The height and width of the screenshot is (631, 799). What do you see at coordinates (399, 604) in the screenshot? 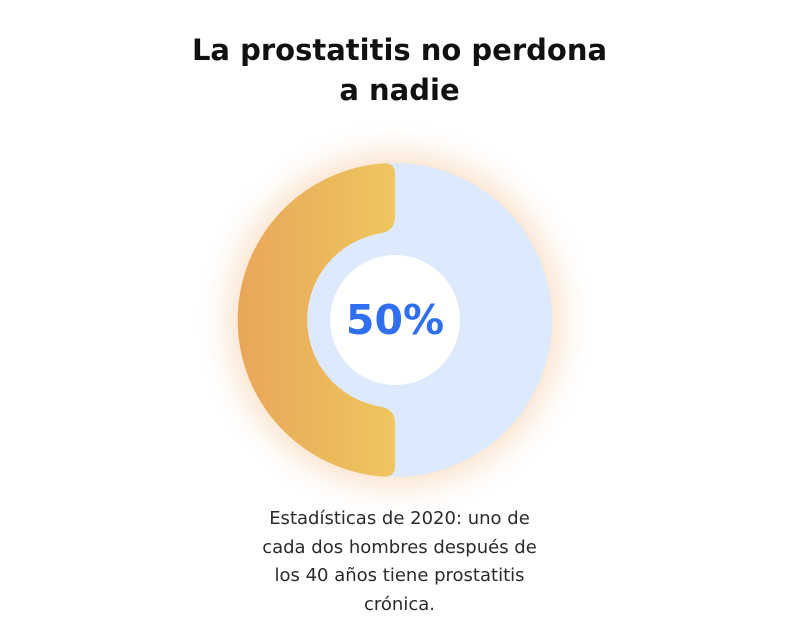
I see `caption-line-4: crónica.` at bounding box center [399, 604].